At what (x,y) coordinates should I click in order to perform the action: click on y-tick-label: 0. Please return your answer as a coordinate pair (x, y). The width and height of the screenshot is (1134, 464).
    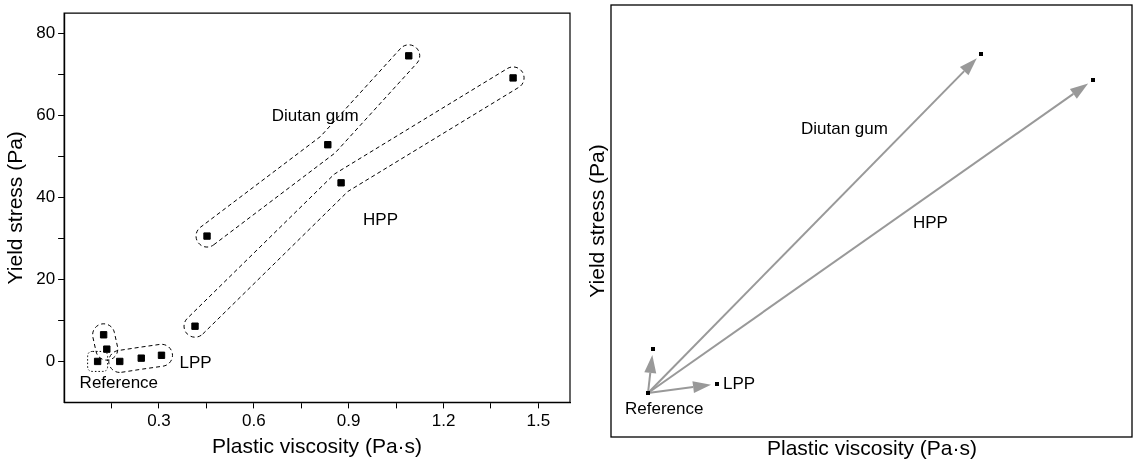
    Looking at the image, I should click on (50, 361).